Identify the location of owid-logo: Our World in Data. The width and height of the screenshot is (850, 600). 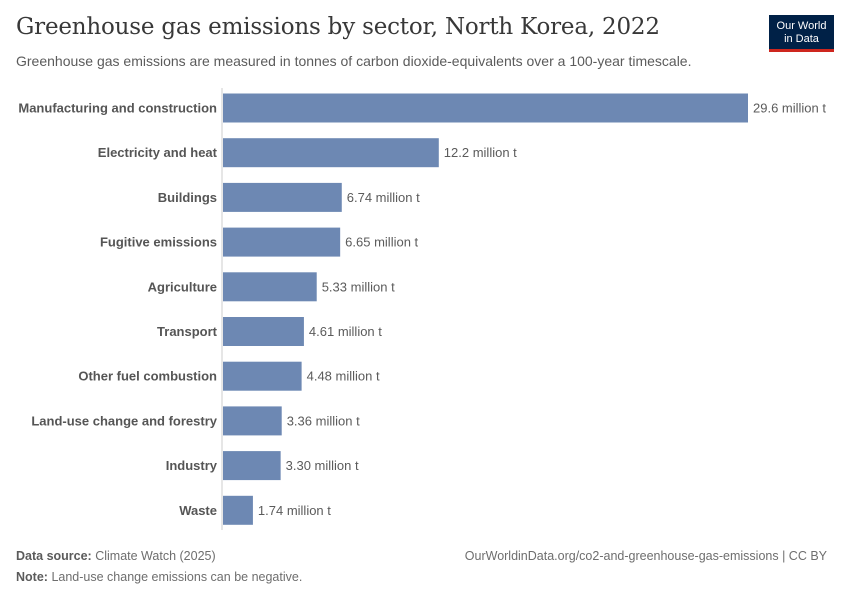
(801, 33).